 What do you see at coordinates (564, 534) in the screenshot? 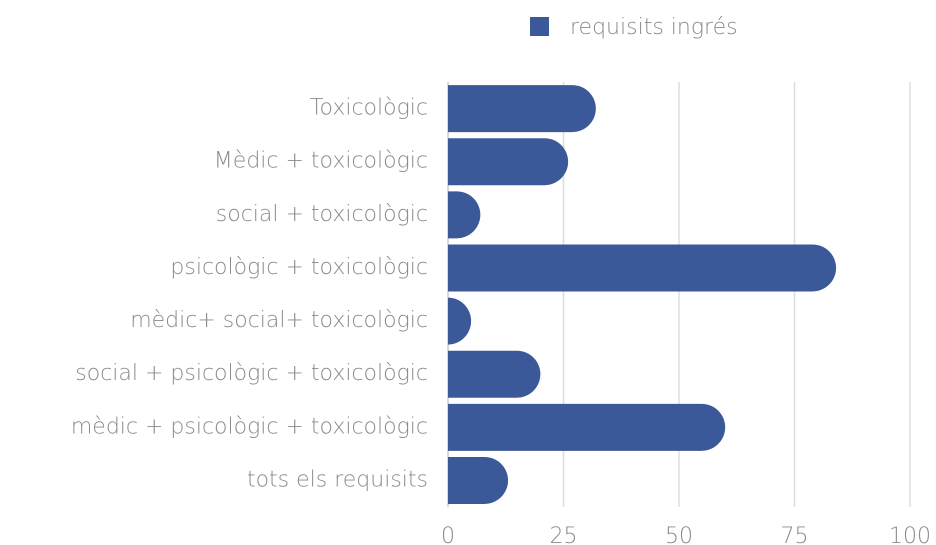
I see `x-tick-label: 25` at bounding box center [564, 534].